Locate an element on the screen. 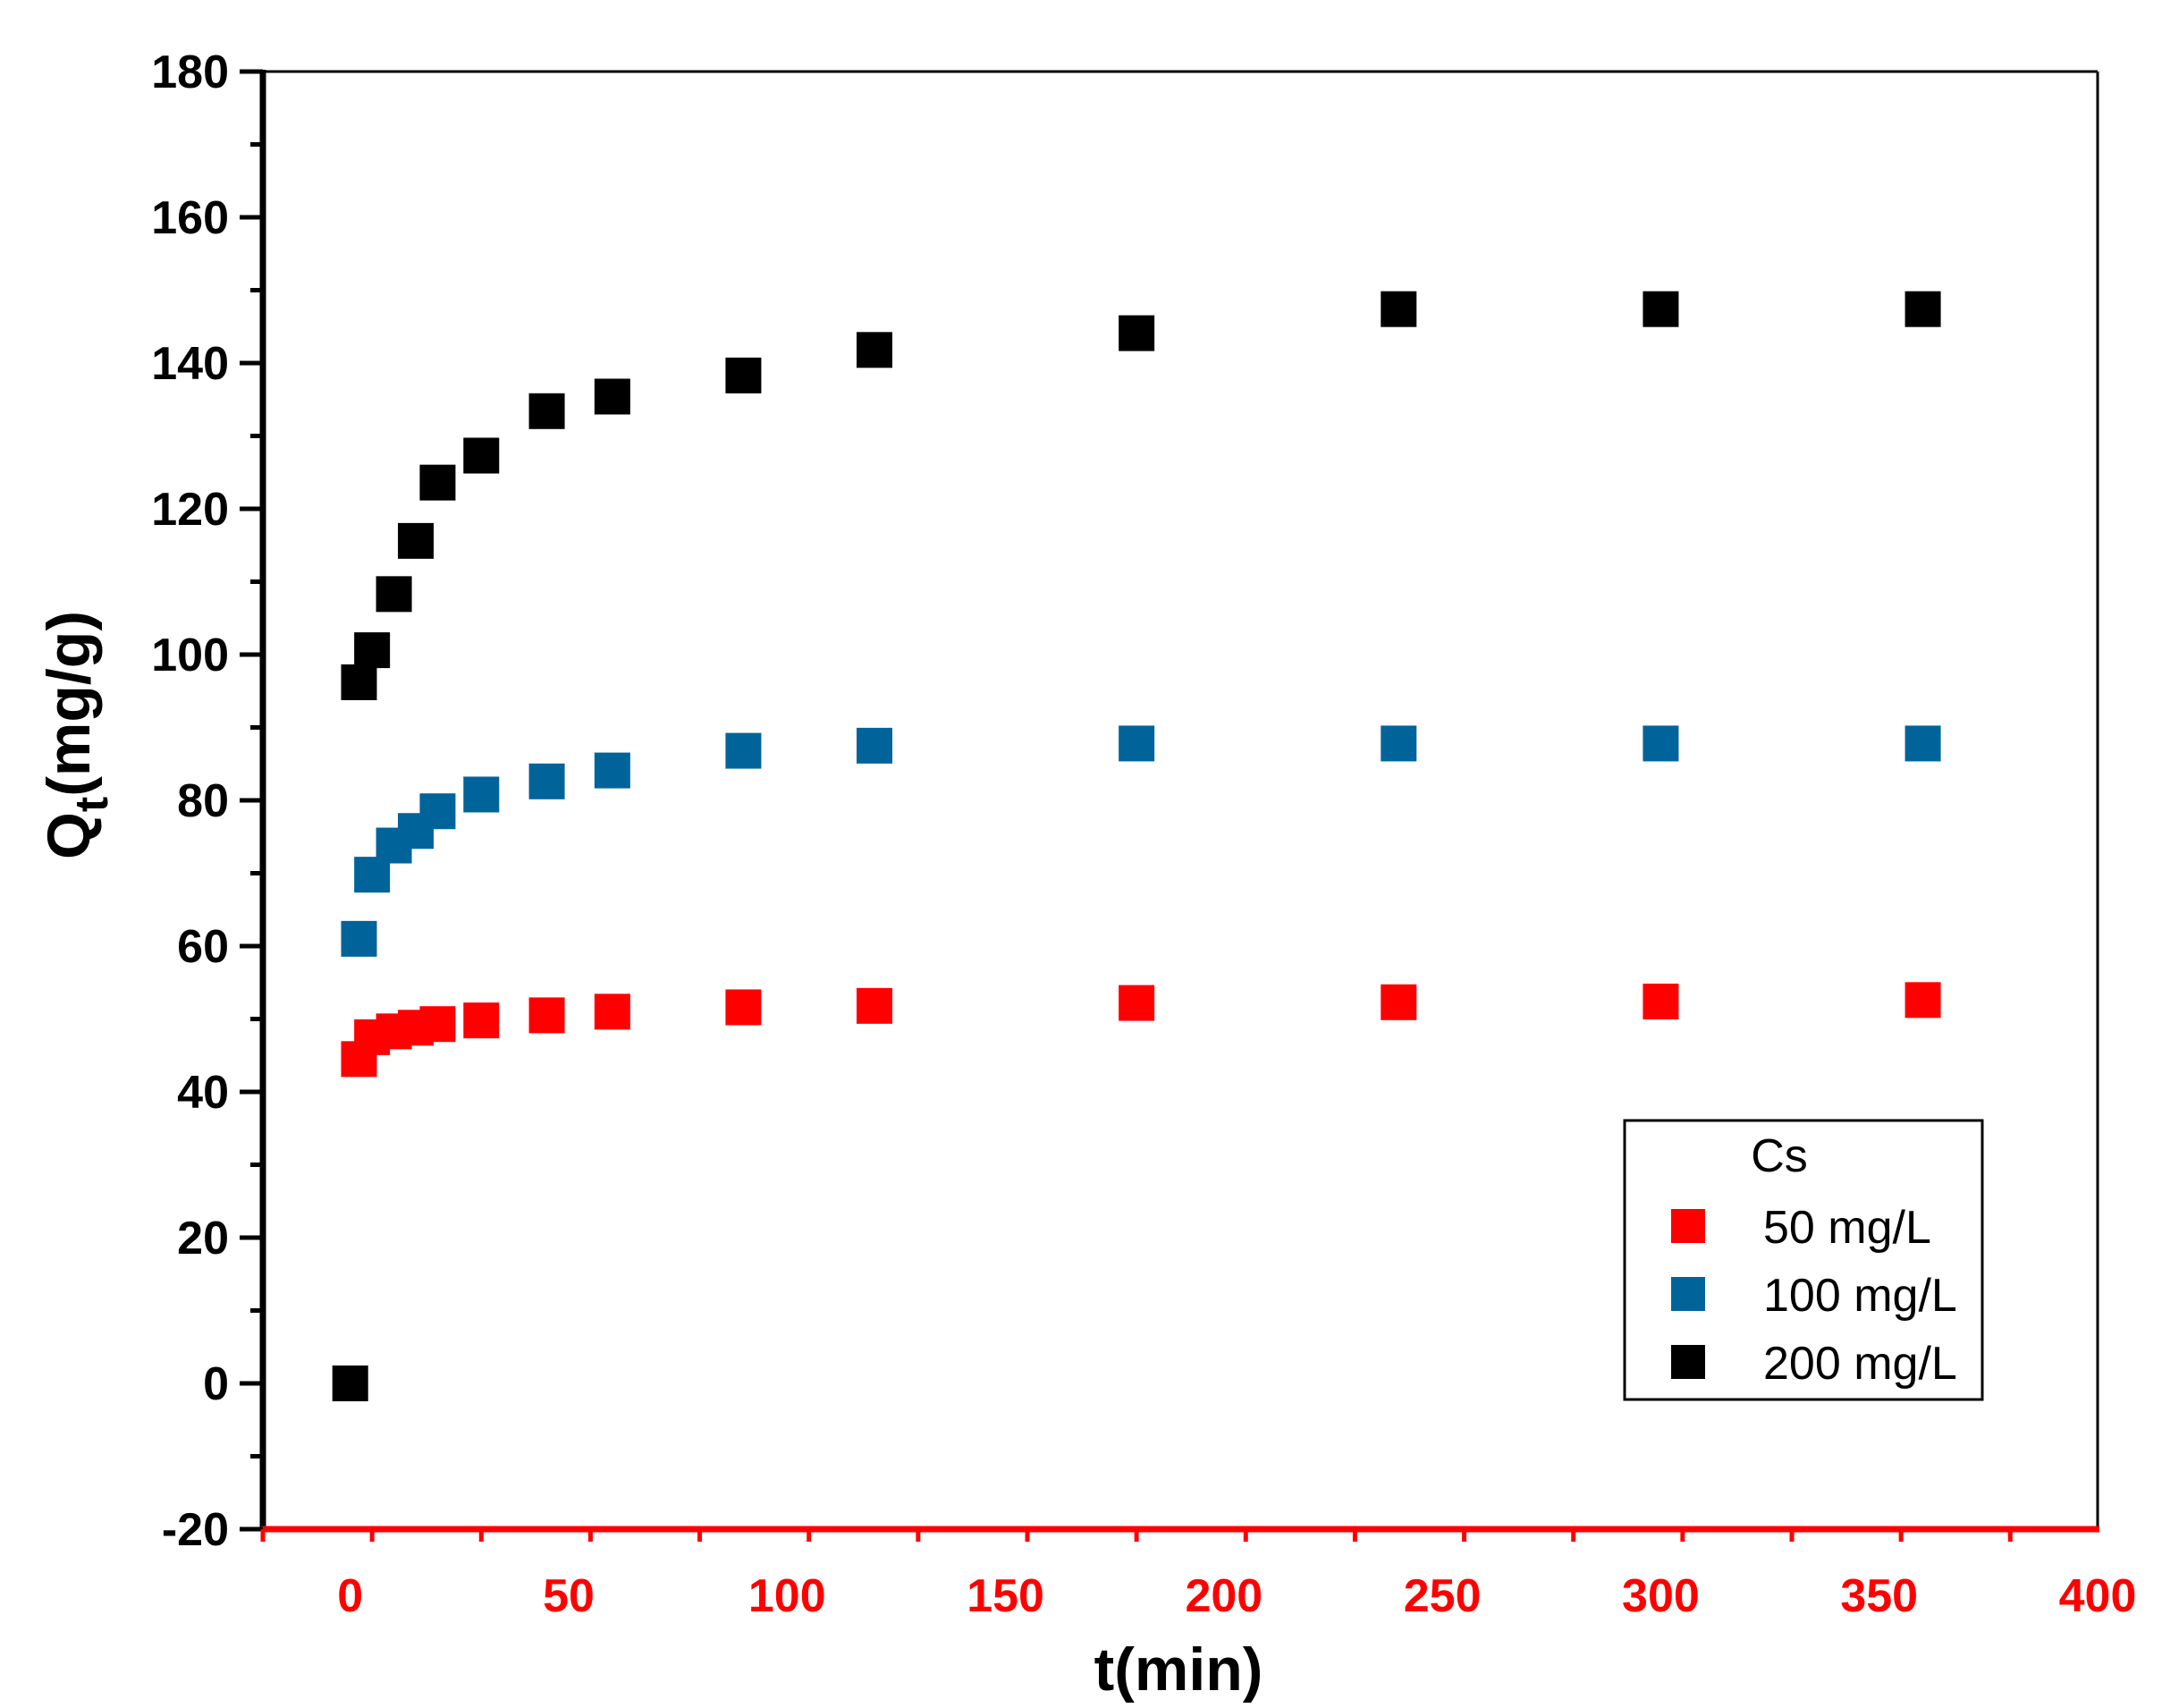 This screenshot has width=2162, height=1708. y-tick-label: 80 is located at coordinates (203, 801).